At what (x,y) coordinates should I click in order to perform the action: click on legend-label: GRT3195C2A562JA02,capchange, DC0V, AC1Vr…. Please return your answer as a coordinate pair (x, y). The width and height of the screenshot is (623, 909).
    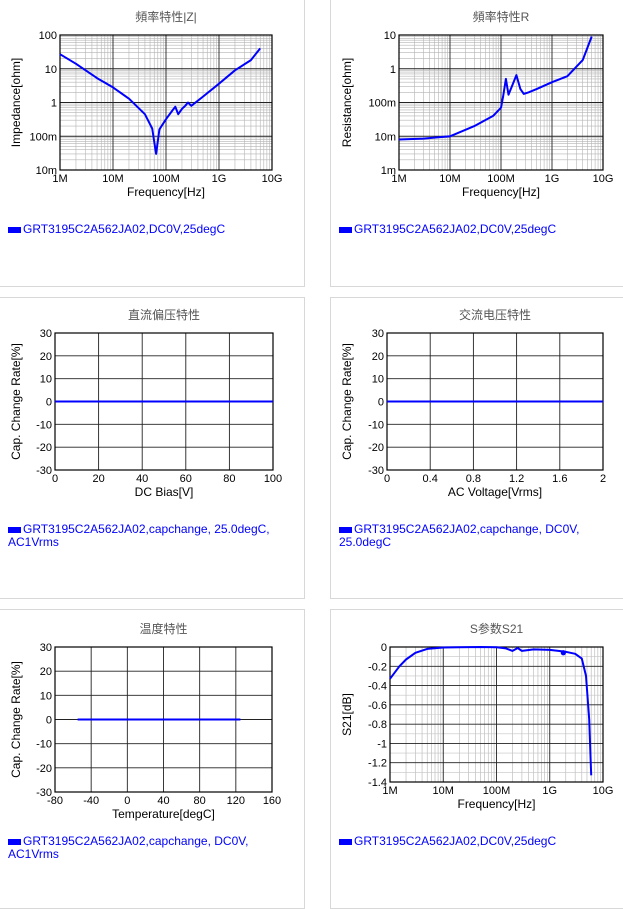
    Looking at the image, I should click on (128, 847).